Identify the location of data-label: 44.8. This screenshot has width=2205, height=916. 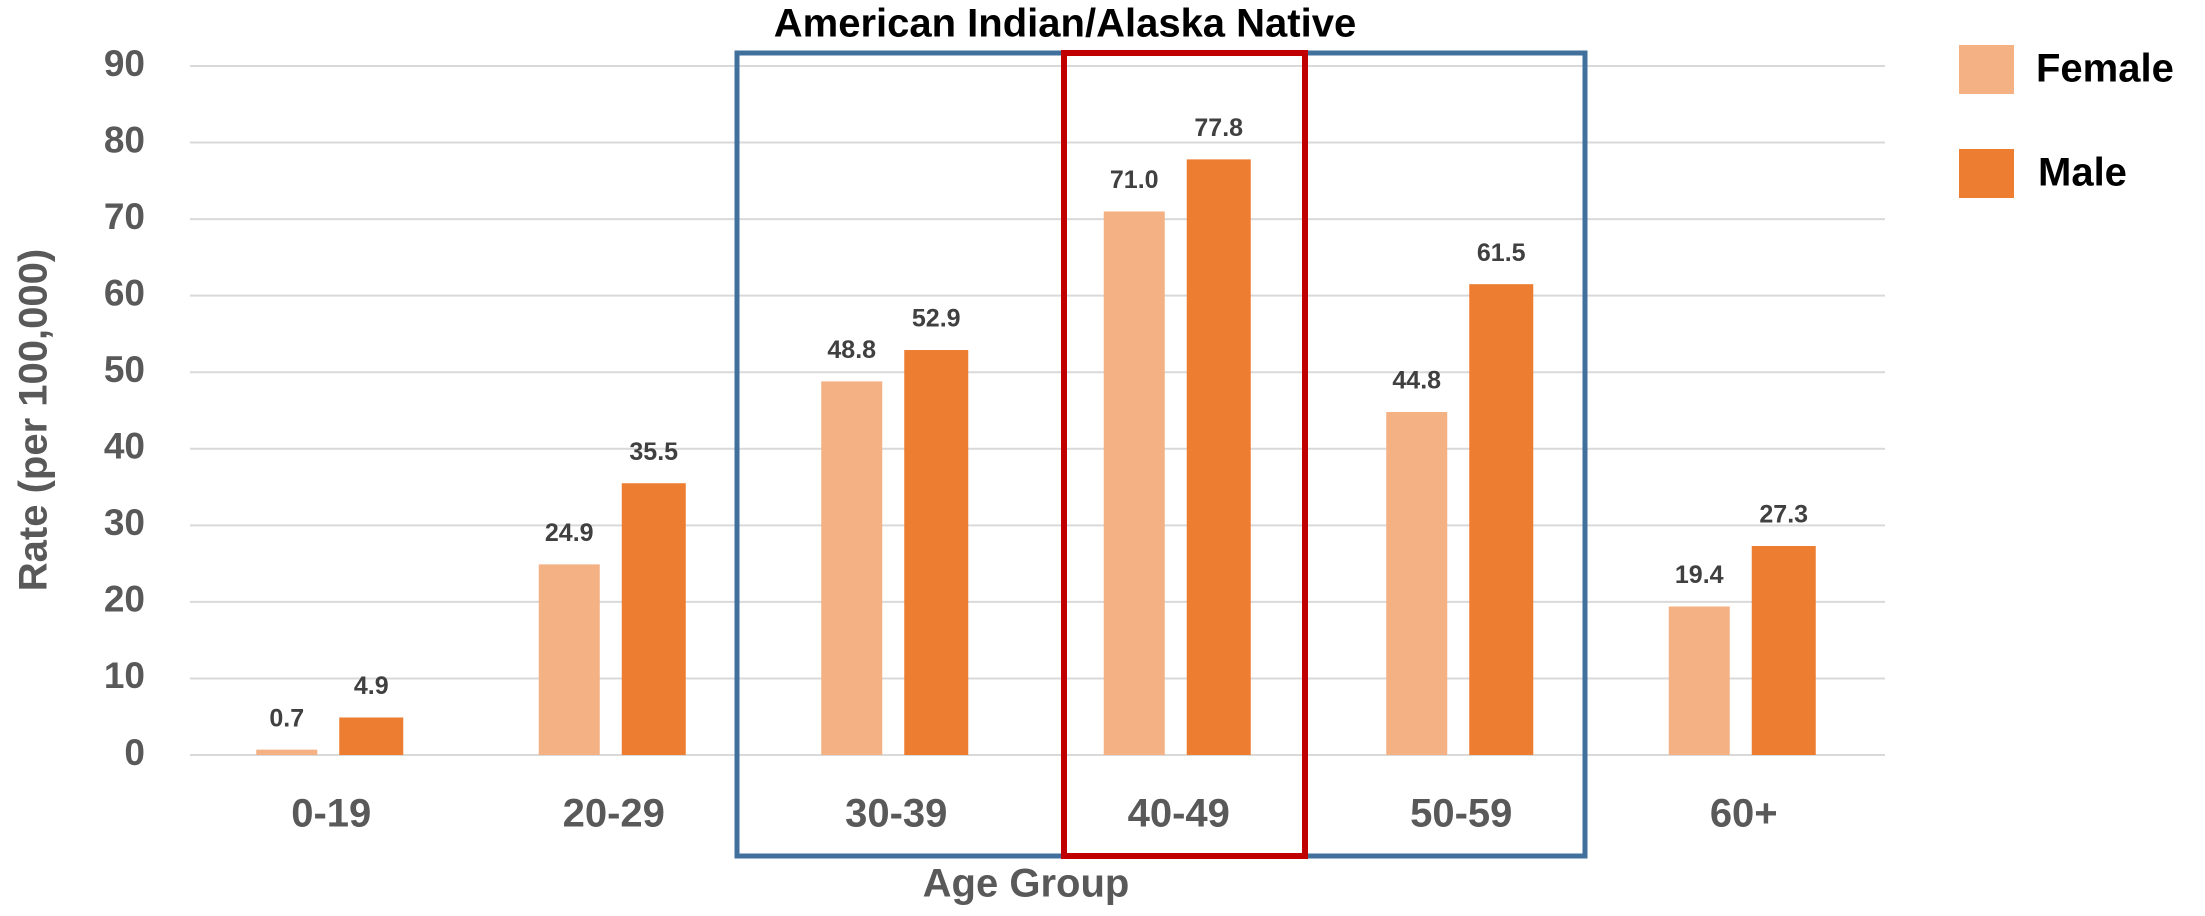
(1416, 381).